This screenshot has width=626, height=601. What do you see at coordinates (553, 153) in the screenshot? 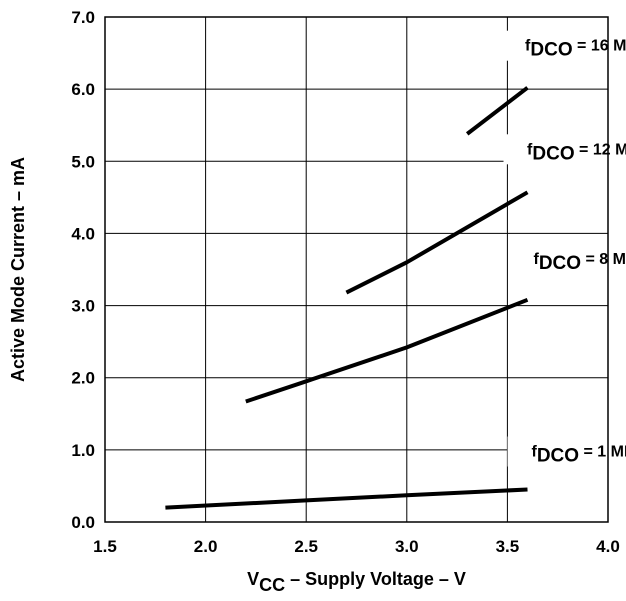
I see `series-label-sub-2: DCO` at bounding box center [553, 153].